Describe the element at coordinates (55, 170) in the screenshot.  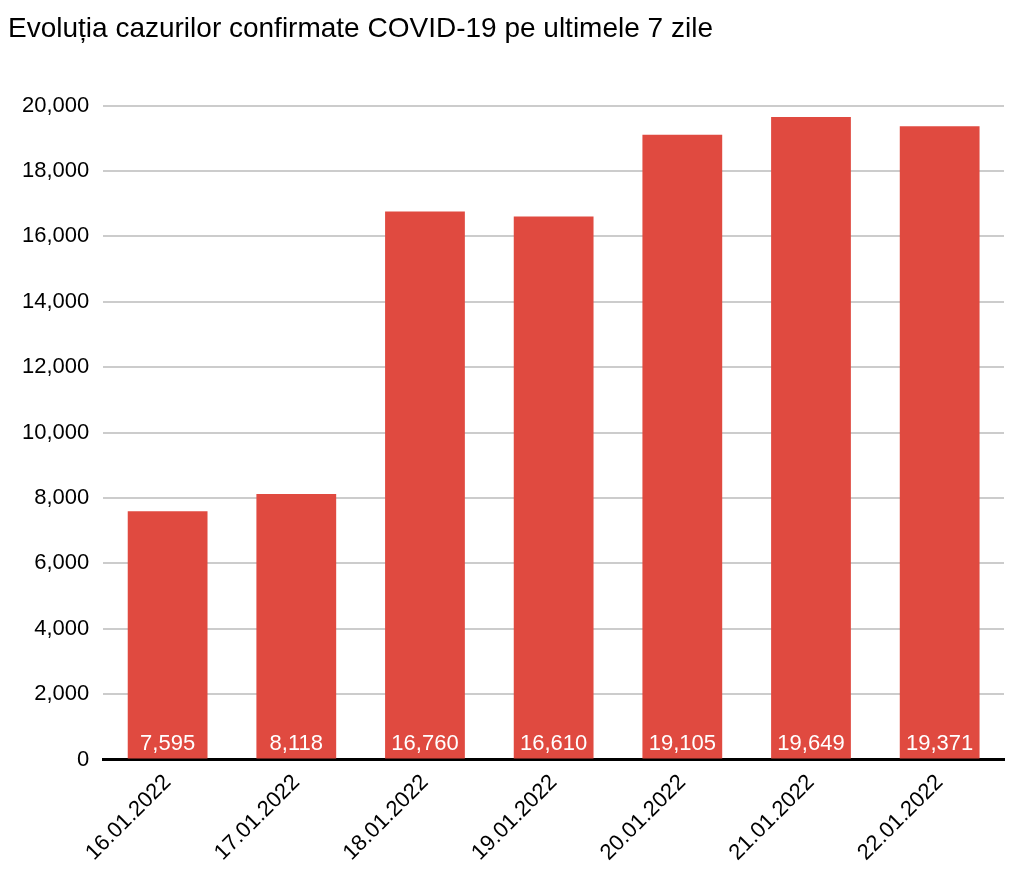
I see `y-tick-label: 18,000` at that location.